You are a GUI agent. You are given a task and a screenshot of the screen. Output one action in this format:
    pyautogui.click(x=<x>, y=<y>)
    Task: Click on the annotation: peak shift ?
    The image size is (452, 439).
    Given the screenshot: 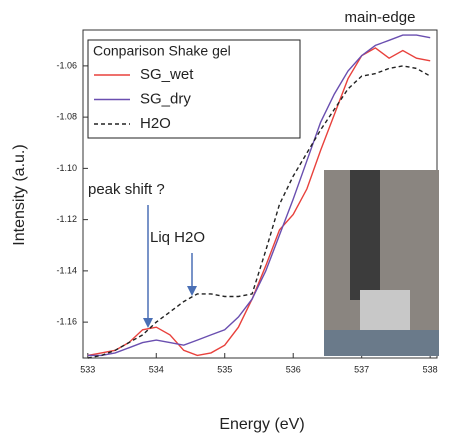 What is the action you would take?
    pyautogui.click(x=126, y=189)
    